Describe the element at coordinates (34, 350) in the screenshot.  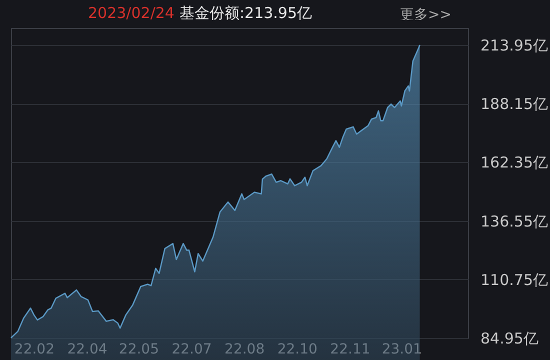
I see `x-tick-label: 22.02` at that location.